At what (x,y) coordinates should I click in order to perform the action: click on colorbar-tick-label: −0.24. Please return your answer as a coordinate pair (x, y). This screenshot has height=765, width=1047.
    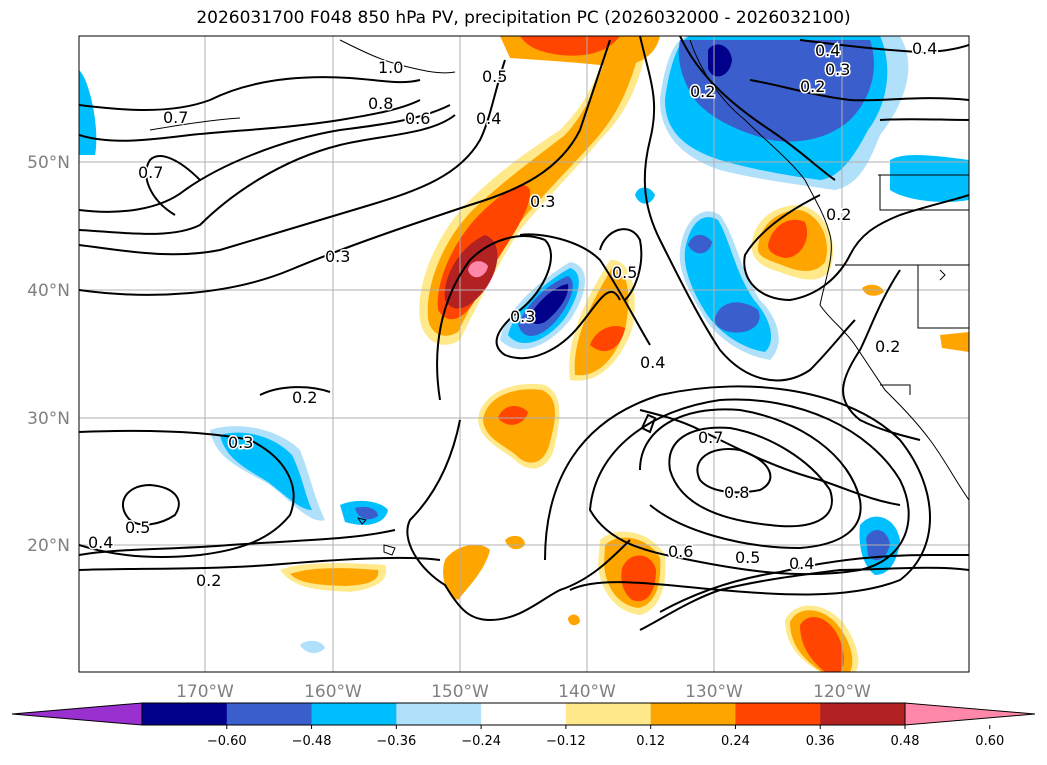
    Looking at the image, I should click on (481, 741).